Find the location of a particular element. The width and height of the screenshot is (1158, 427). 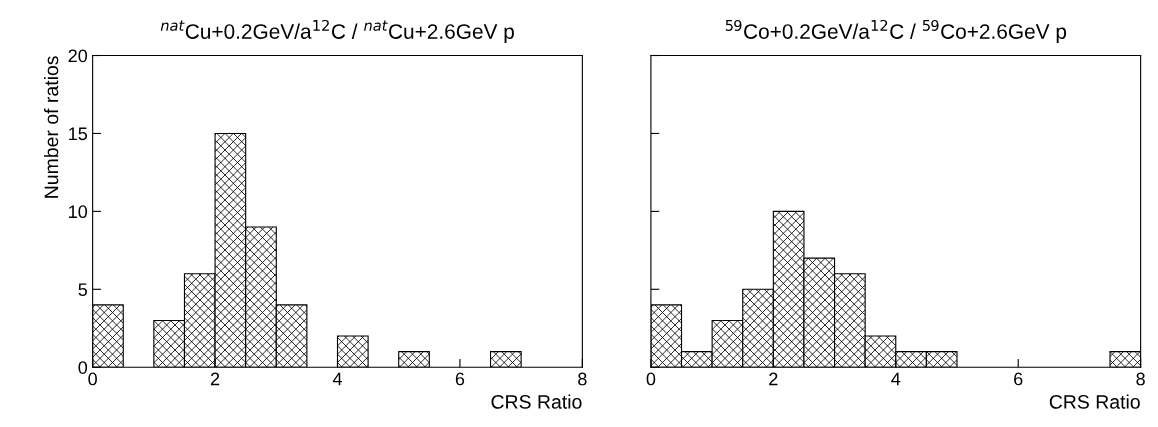

chart-title: $^{59}$Co+0.2GeV/a$^{12}$C / $^{59}$Co+2.6GeV p is located at coordinates (896, 31).